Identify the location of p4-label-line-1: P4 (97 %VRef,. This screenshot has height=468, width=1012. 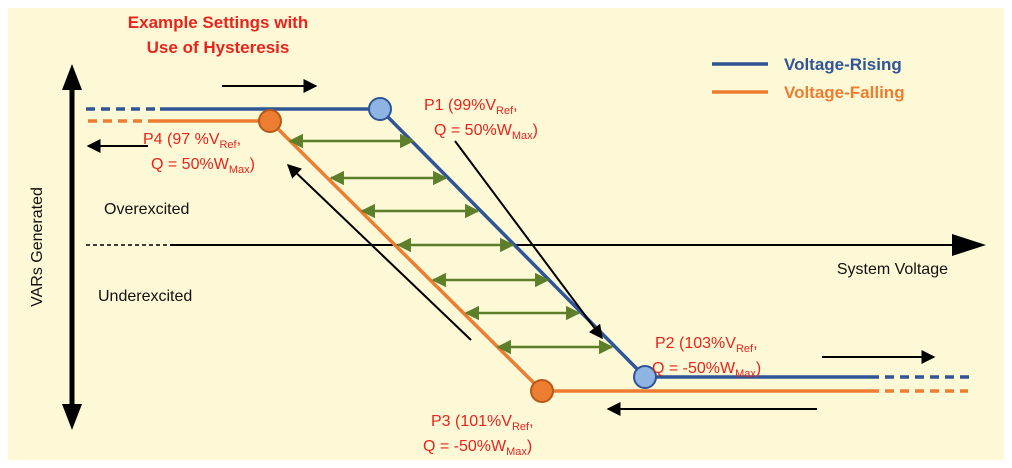
(192, 141).